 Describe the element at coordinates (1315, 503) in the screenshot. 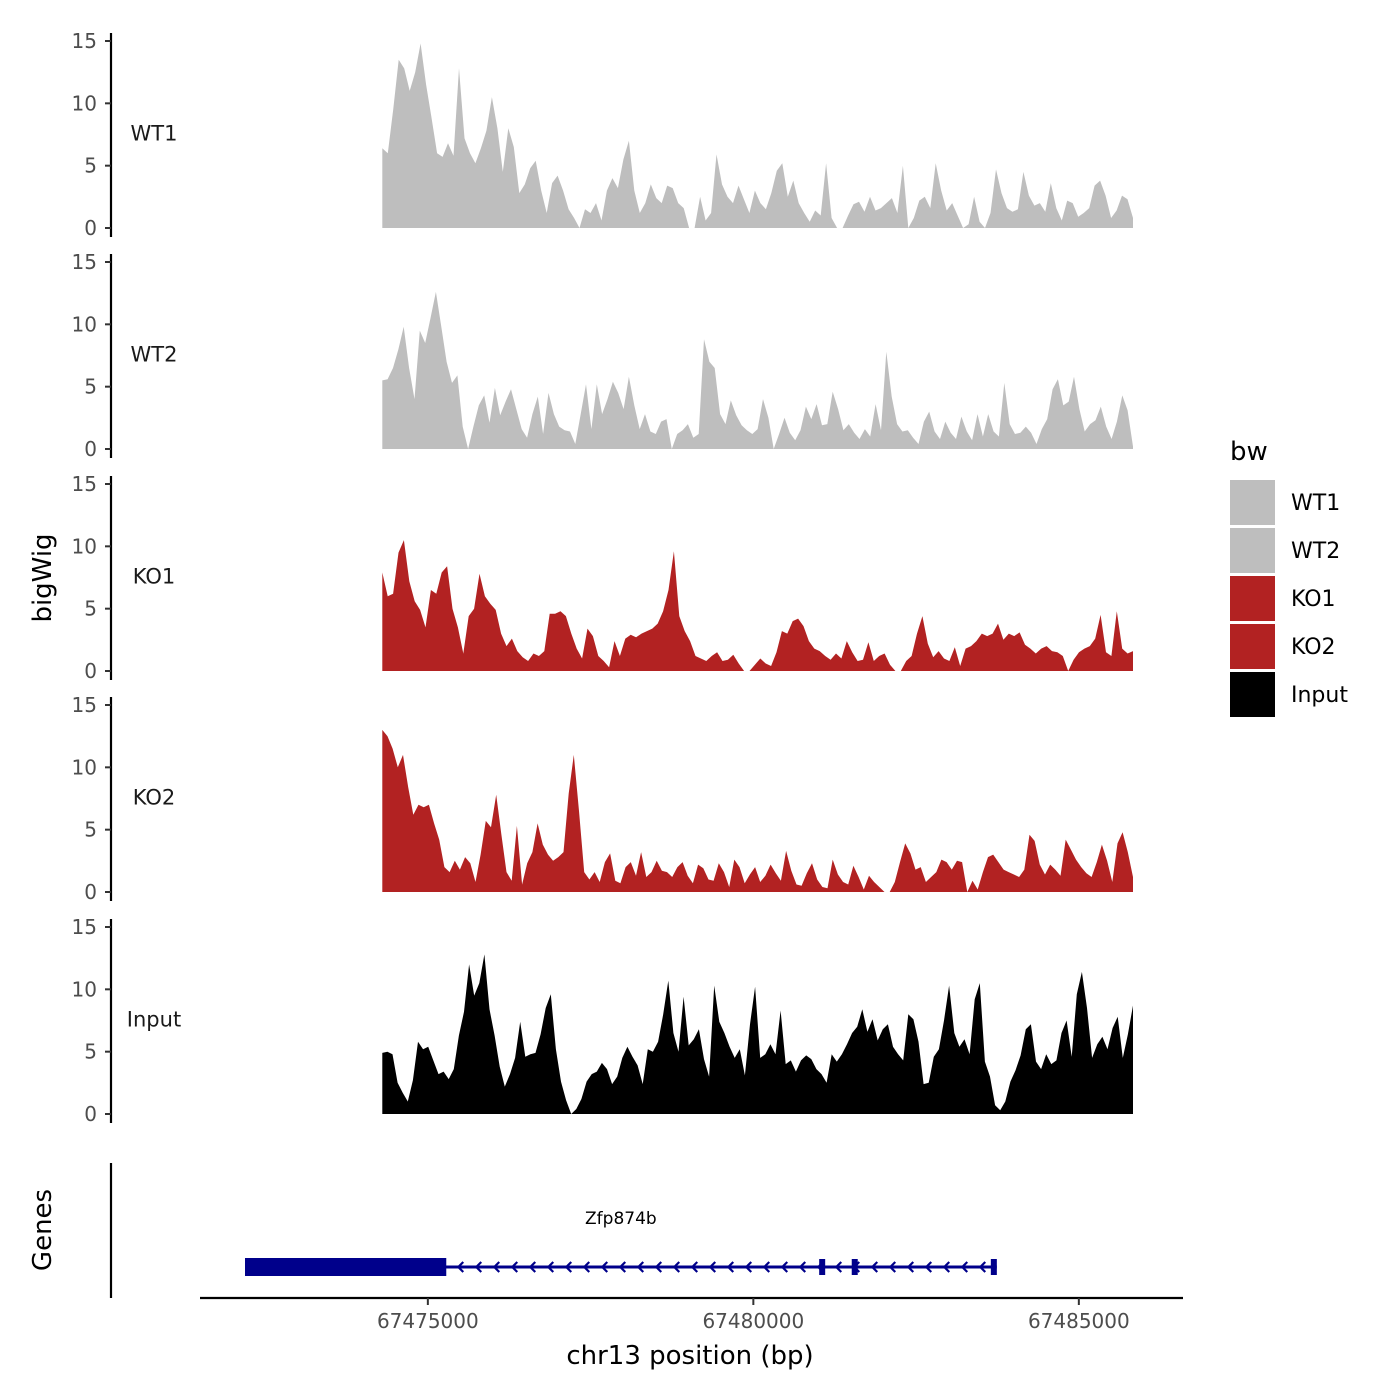

I see `legend-label: WT1` at that location.